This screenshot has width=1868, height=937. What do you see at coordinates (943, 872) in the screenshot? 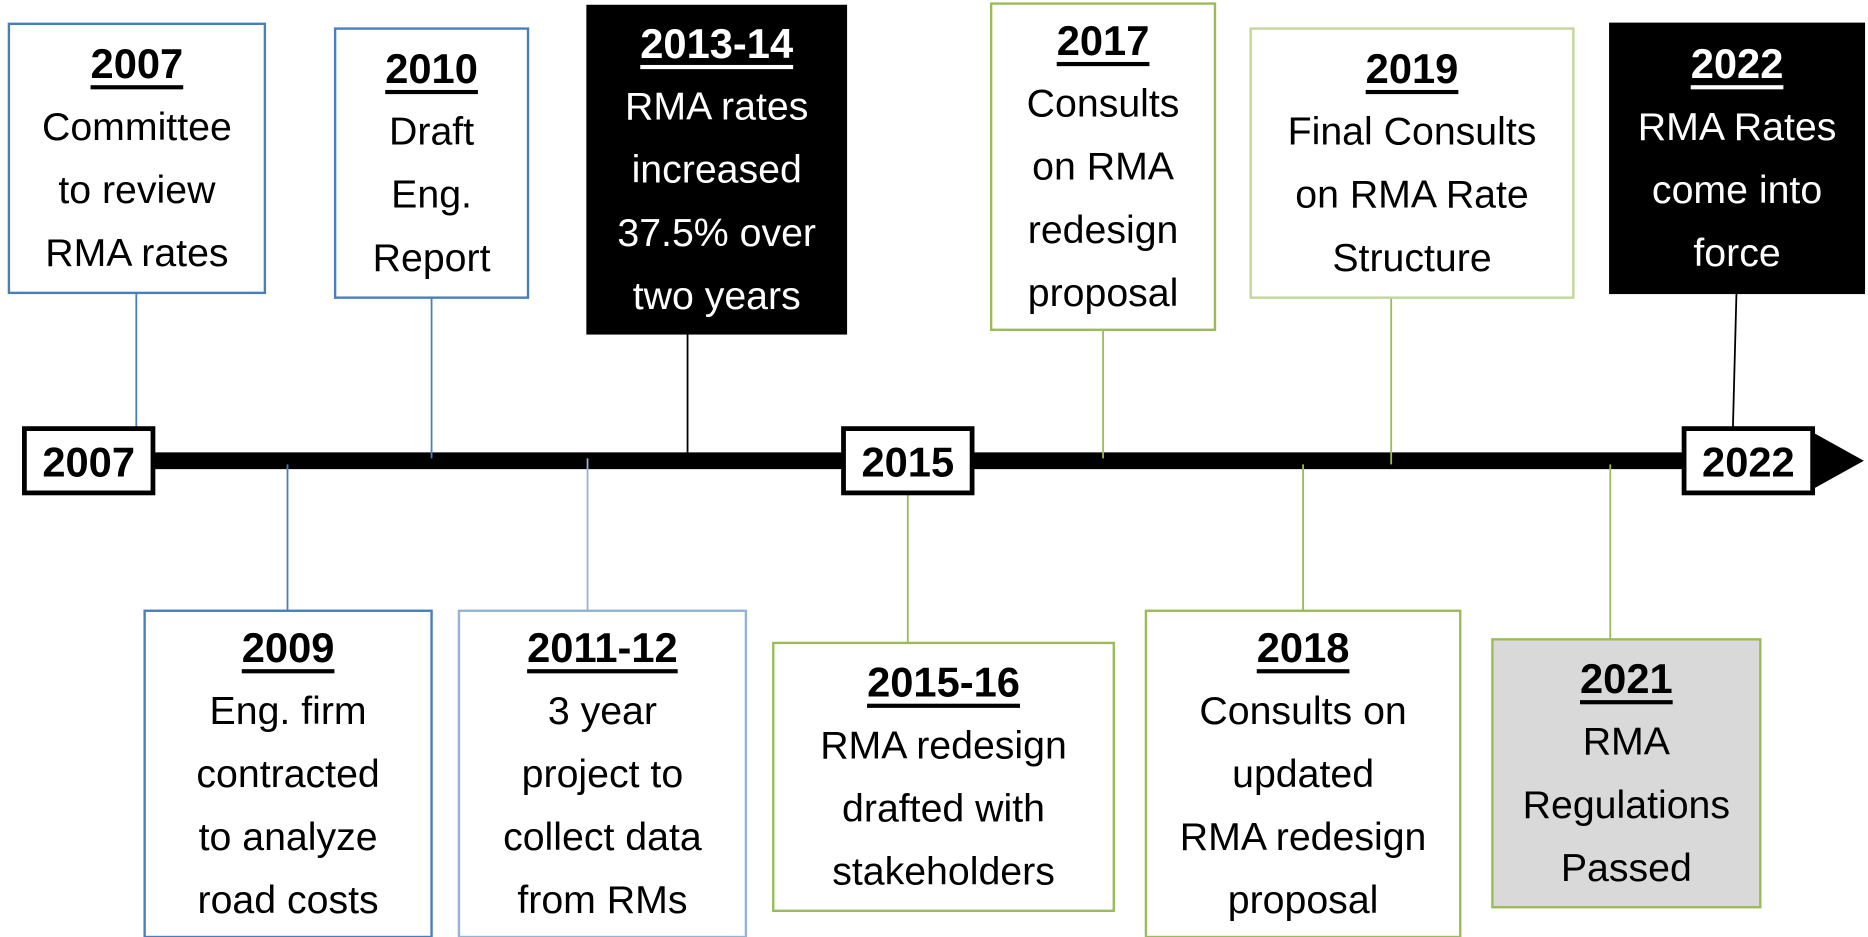
I see `event-text: stakeholders` at bounding box center [943, 872].